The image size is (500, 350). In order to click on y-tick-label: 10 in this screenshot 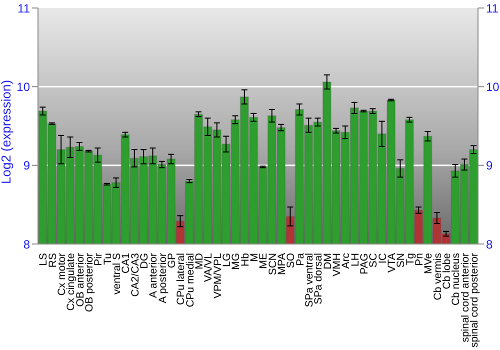, I will do `click(23, 87)`.